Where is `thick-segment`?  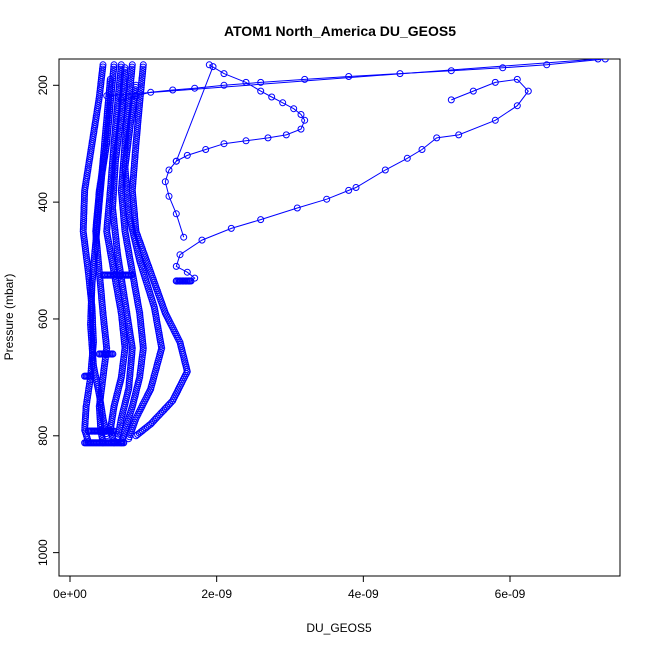
thick-segment is located at coordinates (104, 443).